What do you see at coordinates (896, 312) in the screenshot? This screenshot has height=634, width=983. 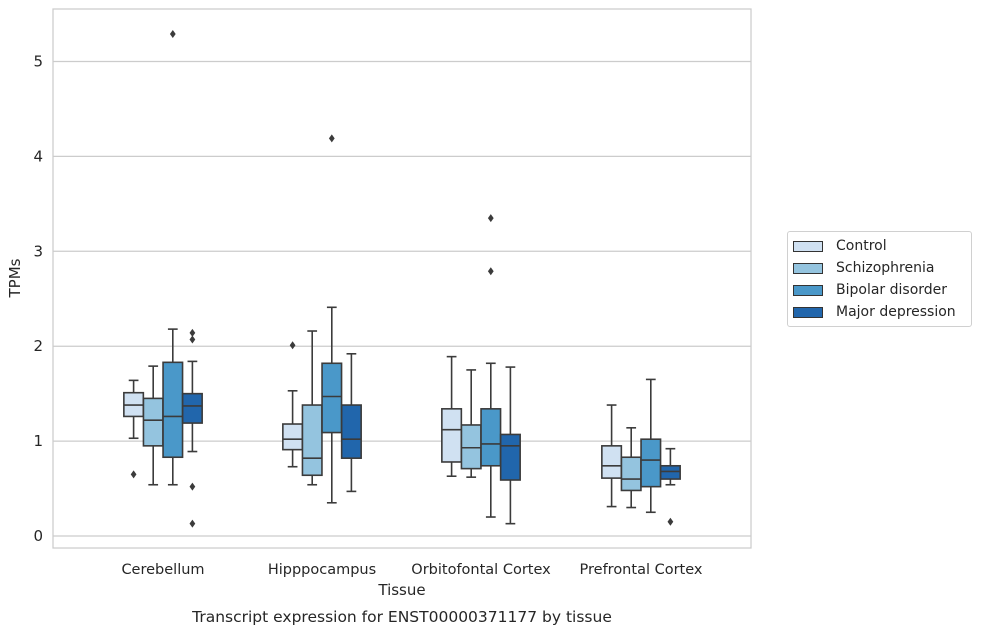 I see `legend-label: Major depression` at bounding box center [896, 312].